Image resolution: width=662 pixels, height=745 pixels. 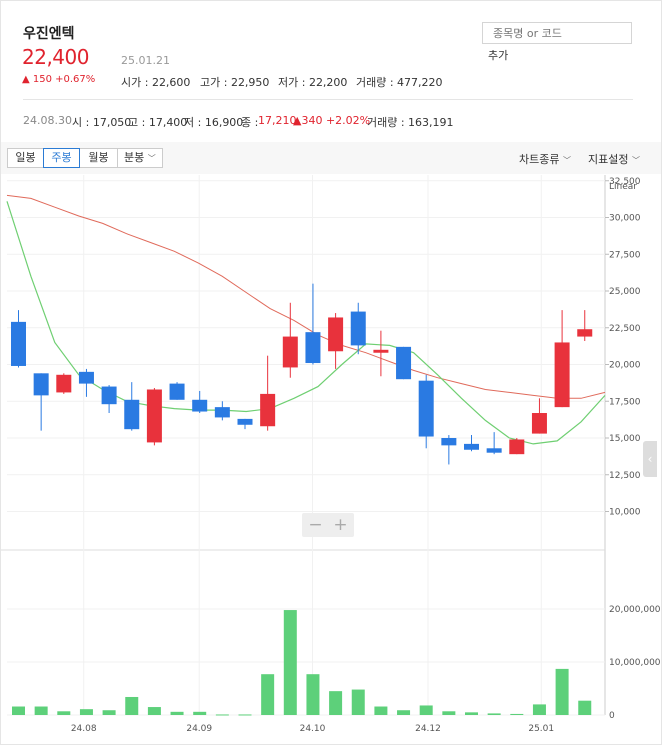 What do you see at coordinates (625, 402) in the screenshot?
I see `price-tick-label: 17,500` at bounding box center [625, 402].